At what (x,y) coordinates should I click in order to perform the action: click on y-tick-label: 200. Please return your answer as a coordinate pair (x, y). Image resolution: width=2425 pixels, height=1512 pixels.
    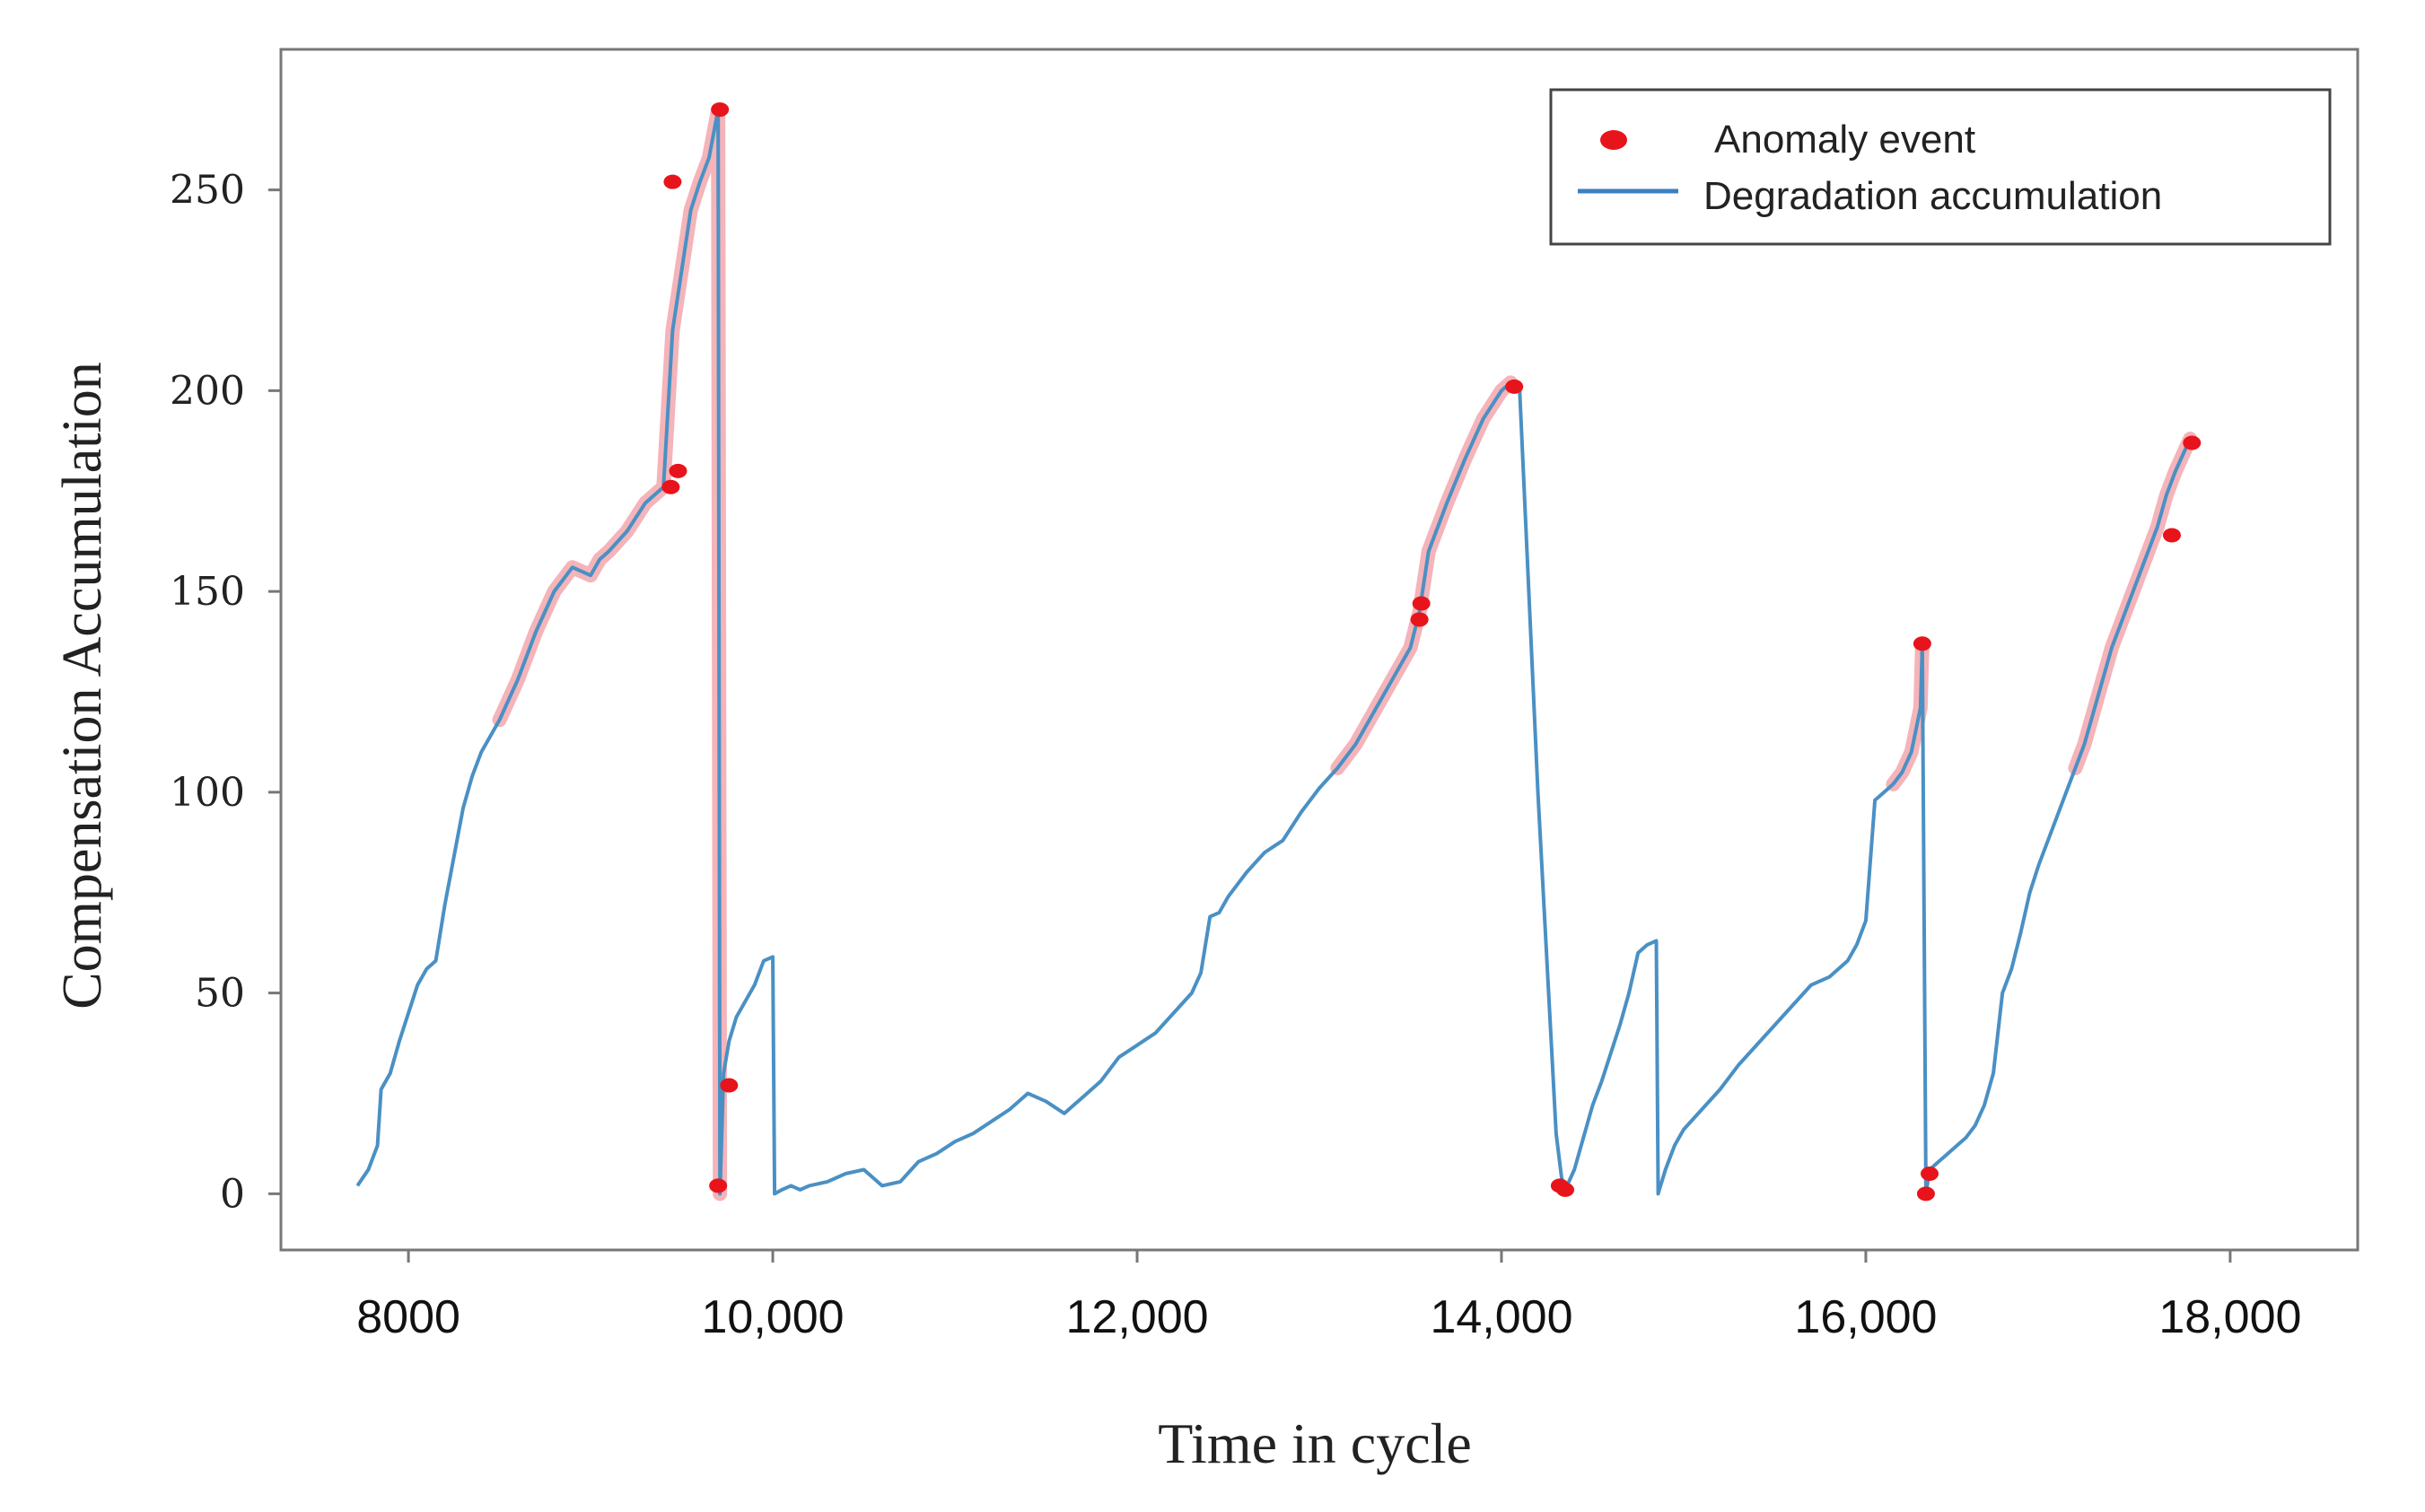
    Looking at the image, I should click on (207, 391).